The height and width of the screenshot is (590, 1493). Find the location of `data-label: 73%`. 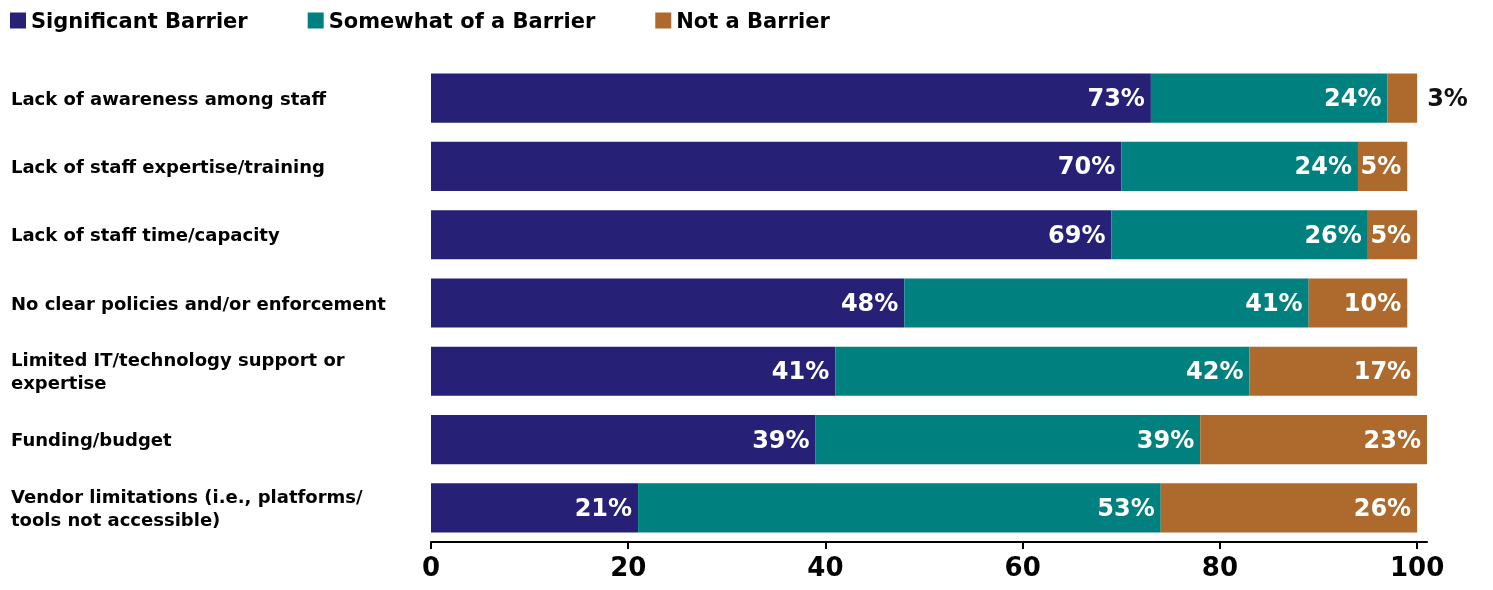

data-label: 73% is located at coordinates (1116, 98).